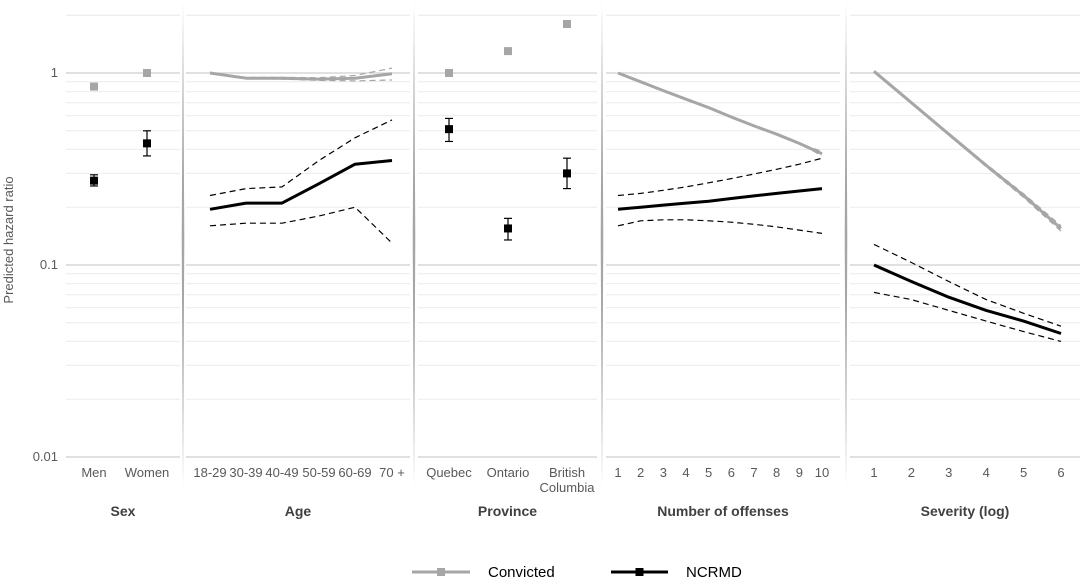 This screenshot has height=581, width=1084. Describe the element at coordinates (965, 511) in the screenshot. I see `panel-title: Severity (log)` at that location.